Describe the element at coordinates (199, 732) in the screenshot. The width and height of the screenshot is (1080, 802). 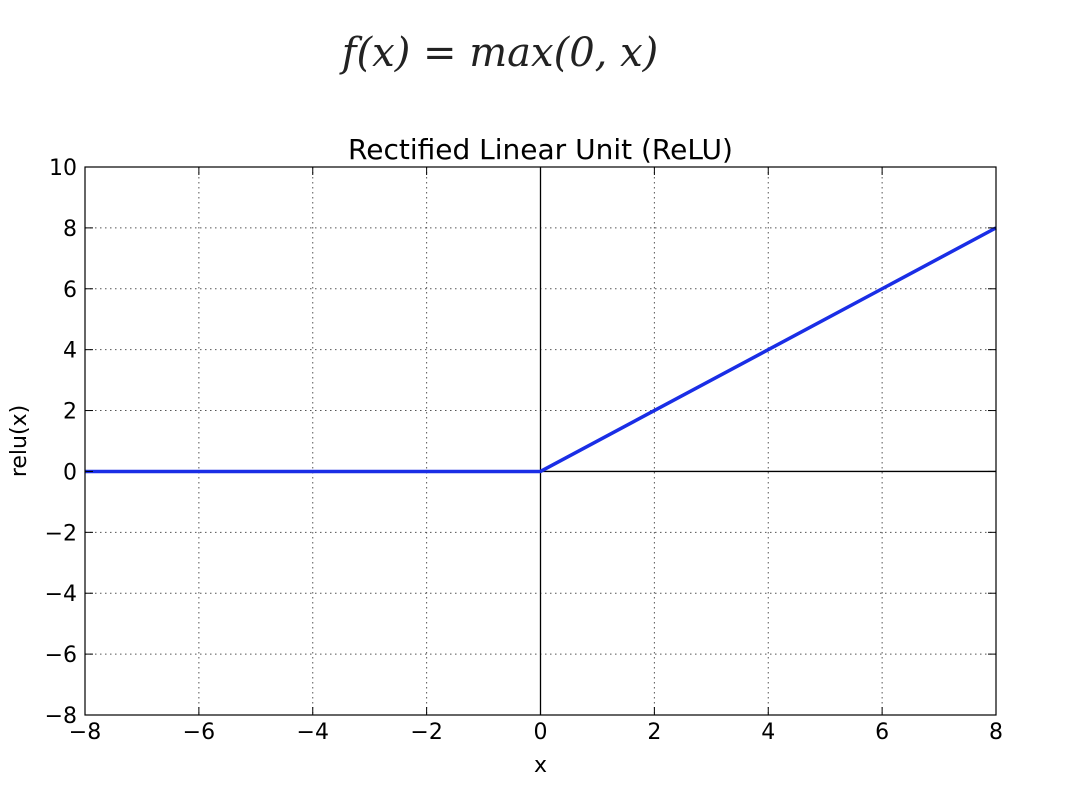
I see `x-tick-label: −6` at that location.